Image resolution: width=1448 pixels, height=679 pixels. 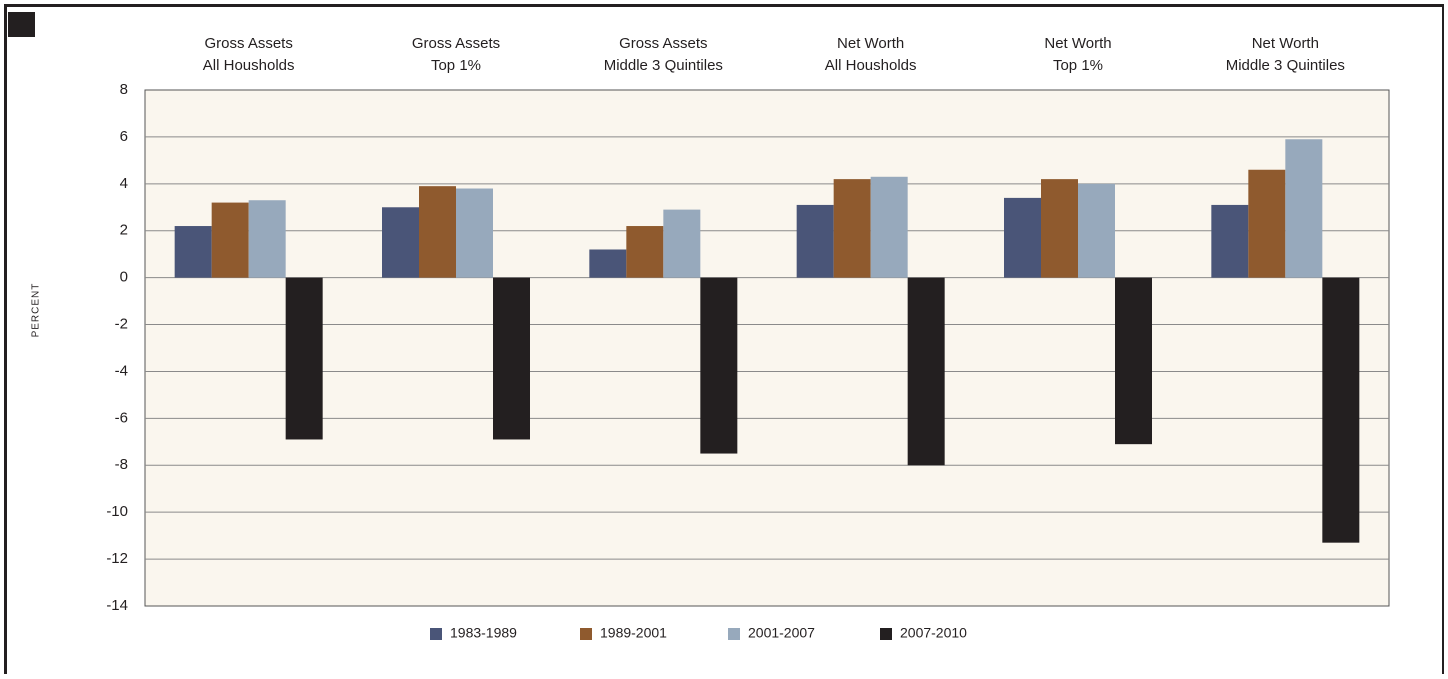 What do you see at coordinates (36, 310) in the screenshot?
I see `y-axis-title: PERCENT` at bounding box center [36, 310].